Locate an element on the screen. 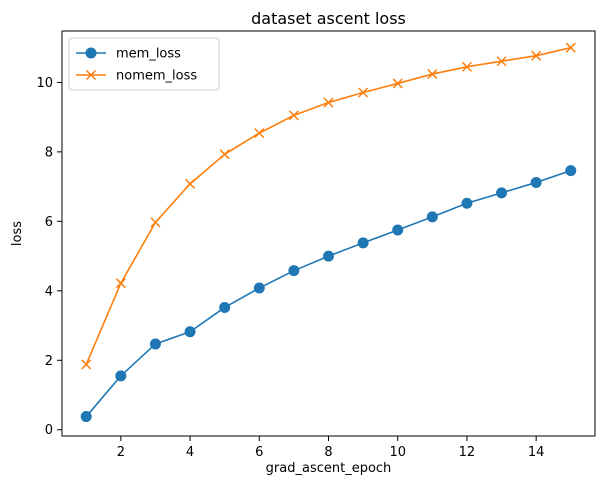 The width and height of the screenshot is (603, 488). x-tick-label: 4 is located at coordinates (190, 452).